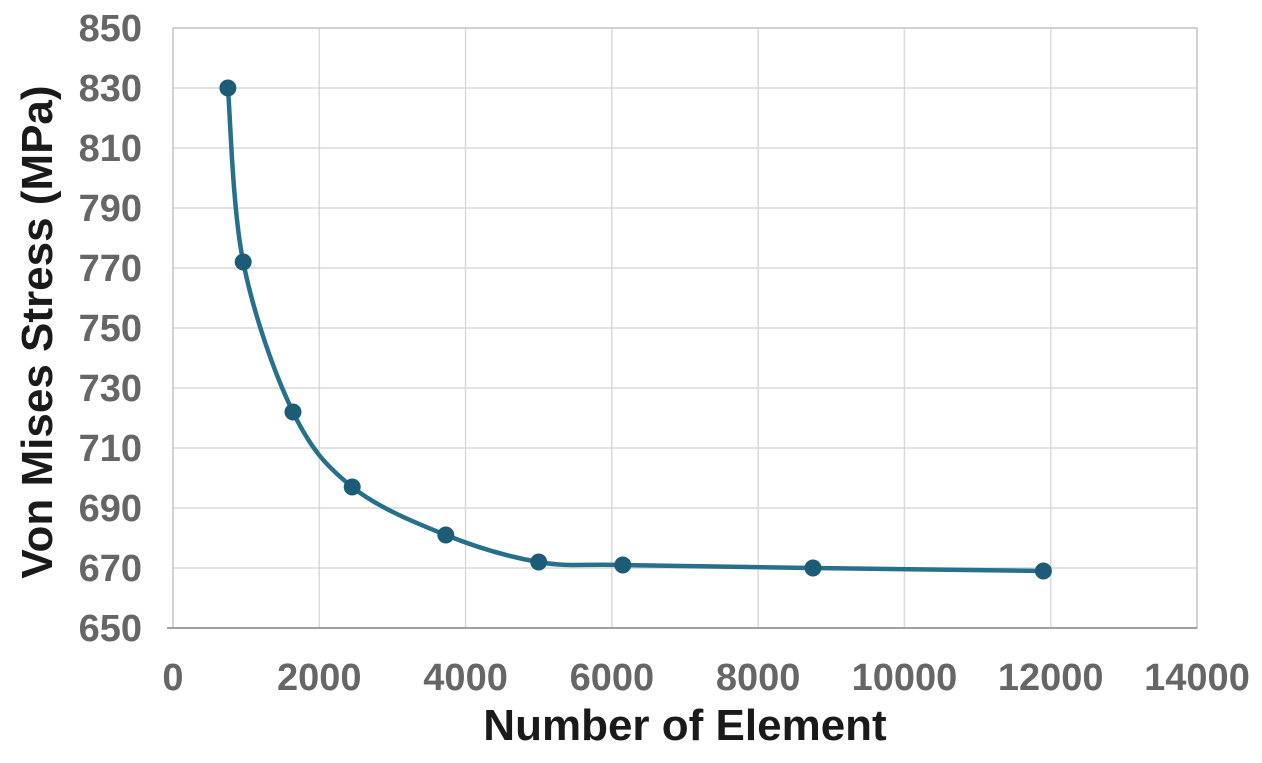 The image size is (1262, 763). Describe the element at coordinates (110, 569) in the screenshot. I see `y-tick-label: 670` at that location.